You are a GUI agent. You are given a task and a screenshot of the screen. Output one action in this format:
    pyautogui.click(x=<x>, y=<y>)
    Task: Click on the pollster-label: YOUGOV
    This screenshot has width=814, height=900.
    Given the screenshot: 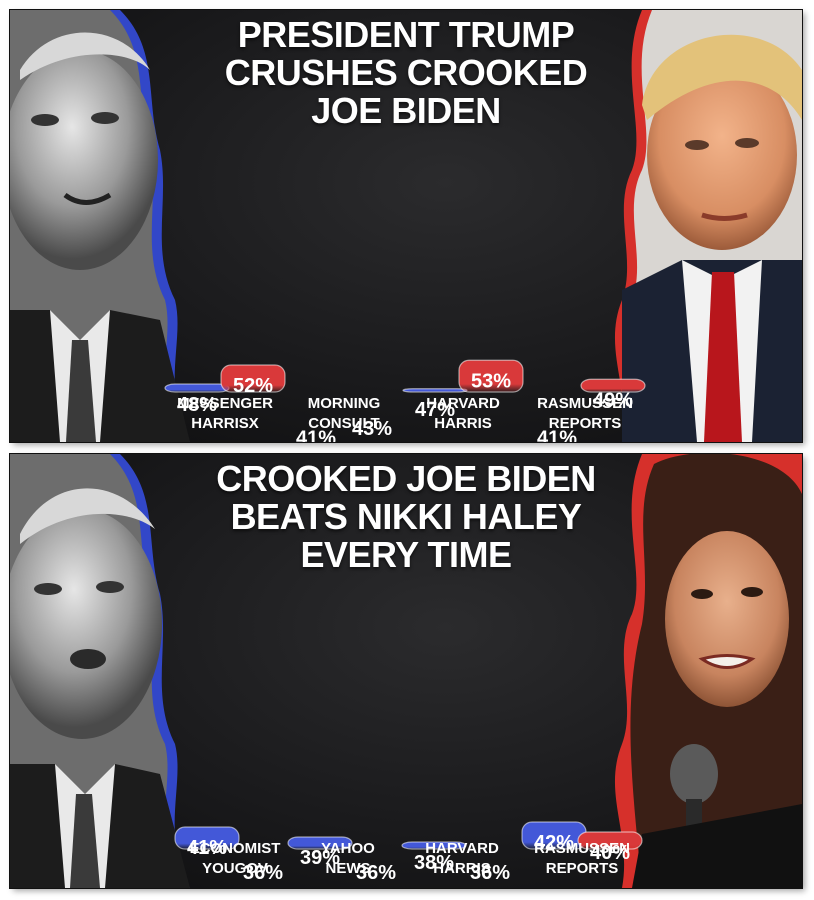 What is the action you would take?
    pyautogui.click(x=235, y=868)
    